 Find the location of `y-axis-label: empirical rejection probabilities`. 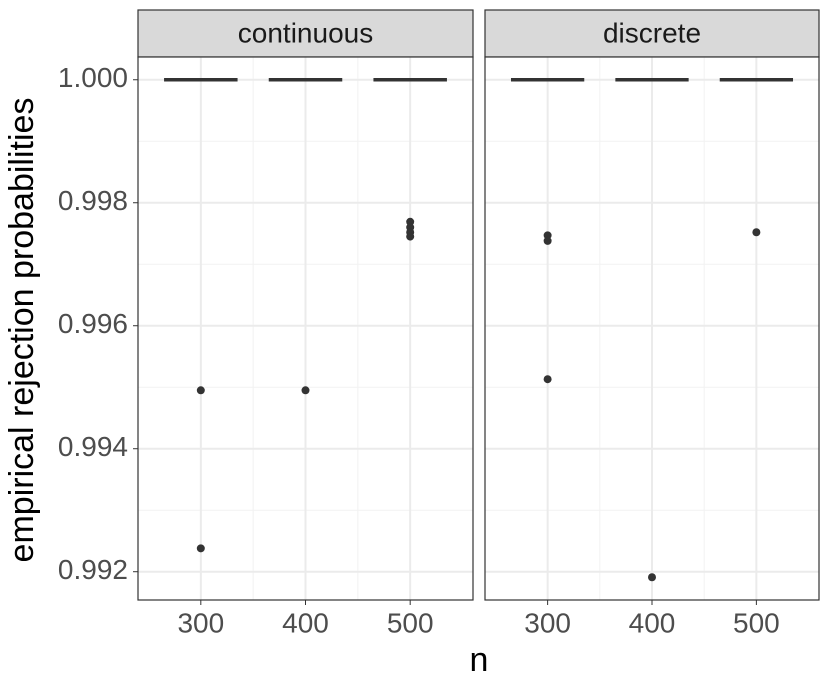

y-axis-label: empirical rejection probabilities is located at coordinates (22, 330).